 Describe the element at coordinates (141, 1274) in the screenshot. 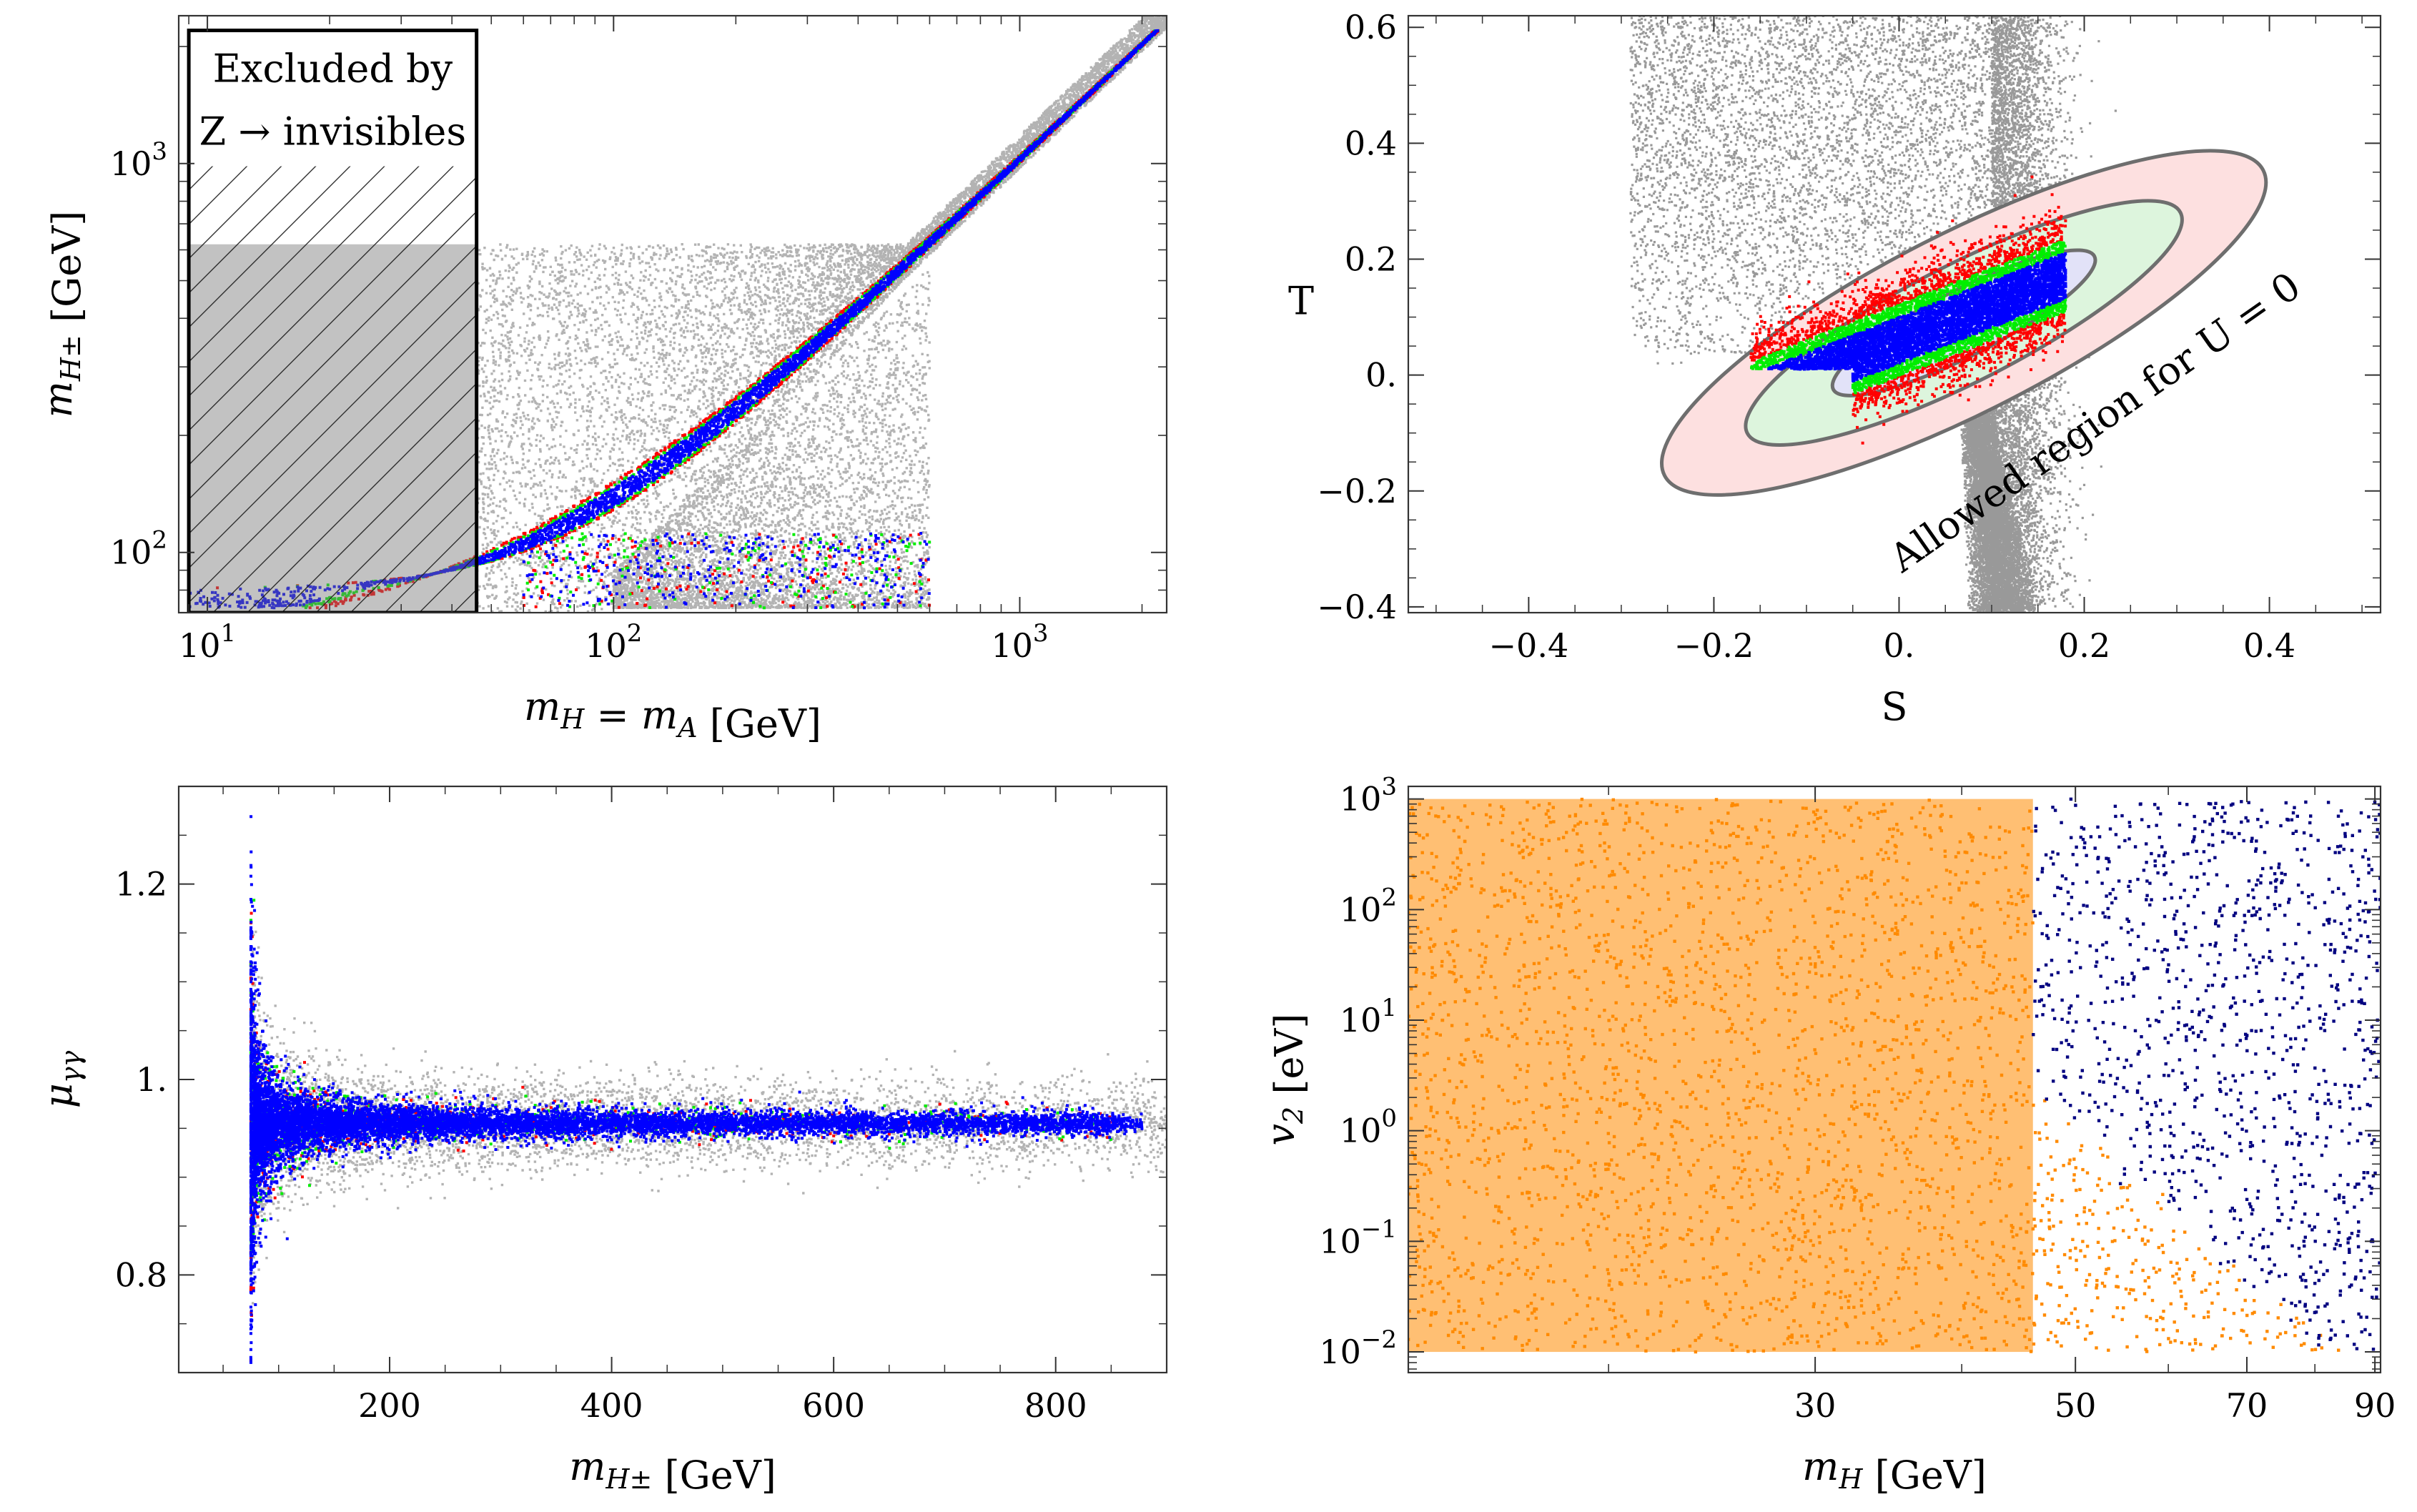

I see `diphoton-ytick-label-0: 0.8` at that location.